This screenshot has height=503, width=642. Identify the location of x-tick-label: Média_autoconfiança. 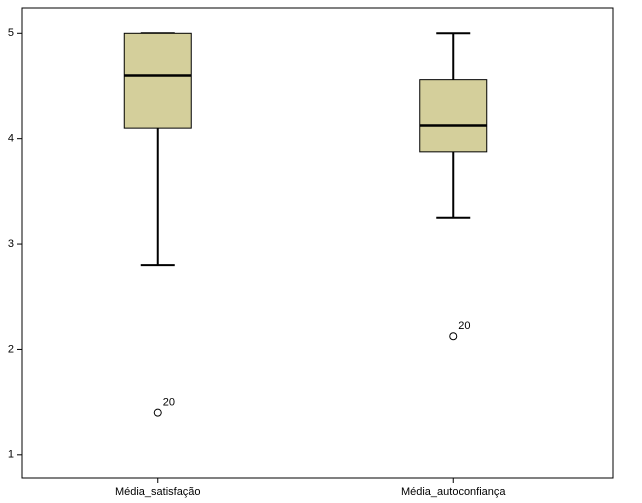
(453, 492).